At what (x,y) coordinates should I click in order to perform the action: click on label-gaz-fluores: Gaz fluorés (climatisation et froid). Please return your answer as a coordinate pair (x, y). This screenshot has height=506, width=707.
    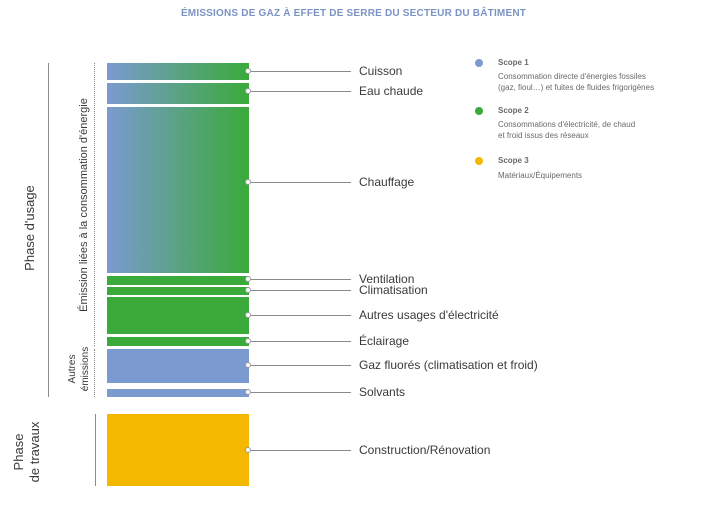
    Looking at the image, I should click on (448, 365).